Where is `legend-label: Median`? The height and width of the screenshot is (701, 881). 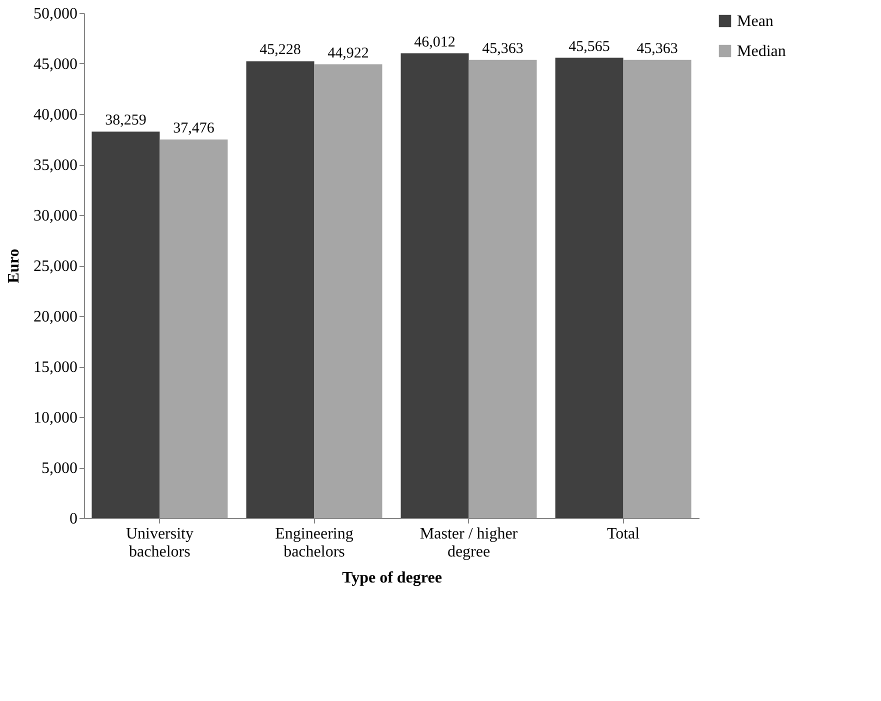 legend-label: Median is located at coordinates (761, 51).